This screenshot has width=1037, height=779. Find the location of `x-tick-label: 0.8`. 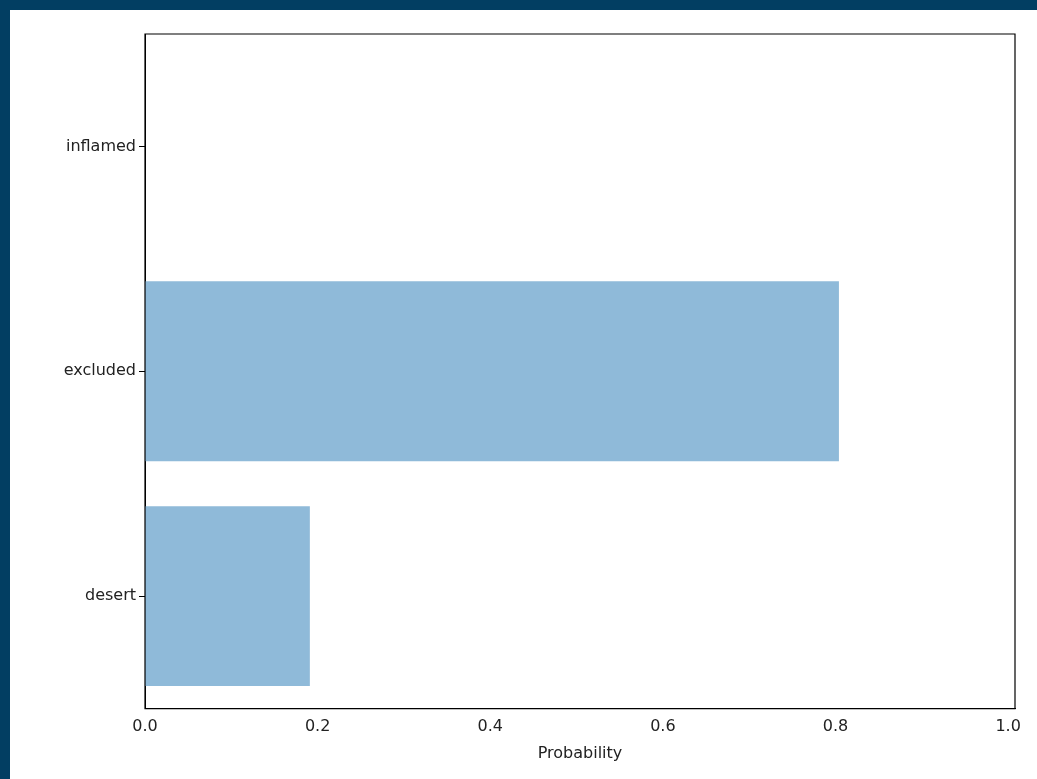

x-tick-label: 0.8 is located at coordinates (835, 726).